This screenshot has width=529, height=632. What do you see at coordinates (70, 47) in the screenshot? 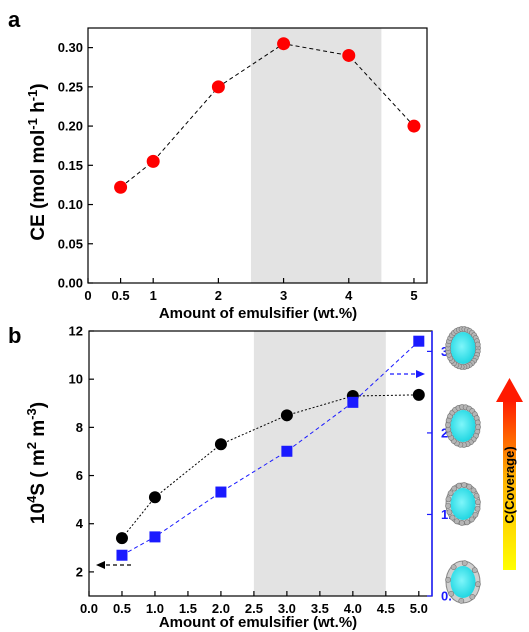
I see `a-y-tick-label: 0.30` at bounding box center [70, 47].